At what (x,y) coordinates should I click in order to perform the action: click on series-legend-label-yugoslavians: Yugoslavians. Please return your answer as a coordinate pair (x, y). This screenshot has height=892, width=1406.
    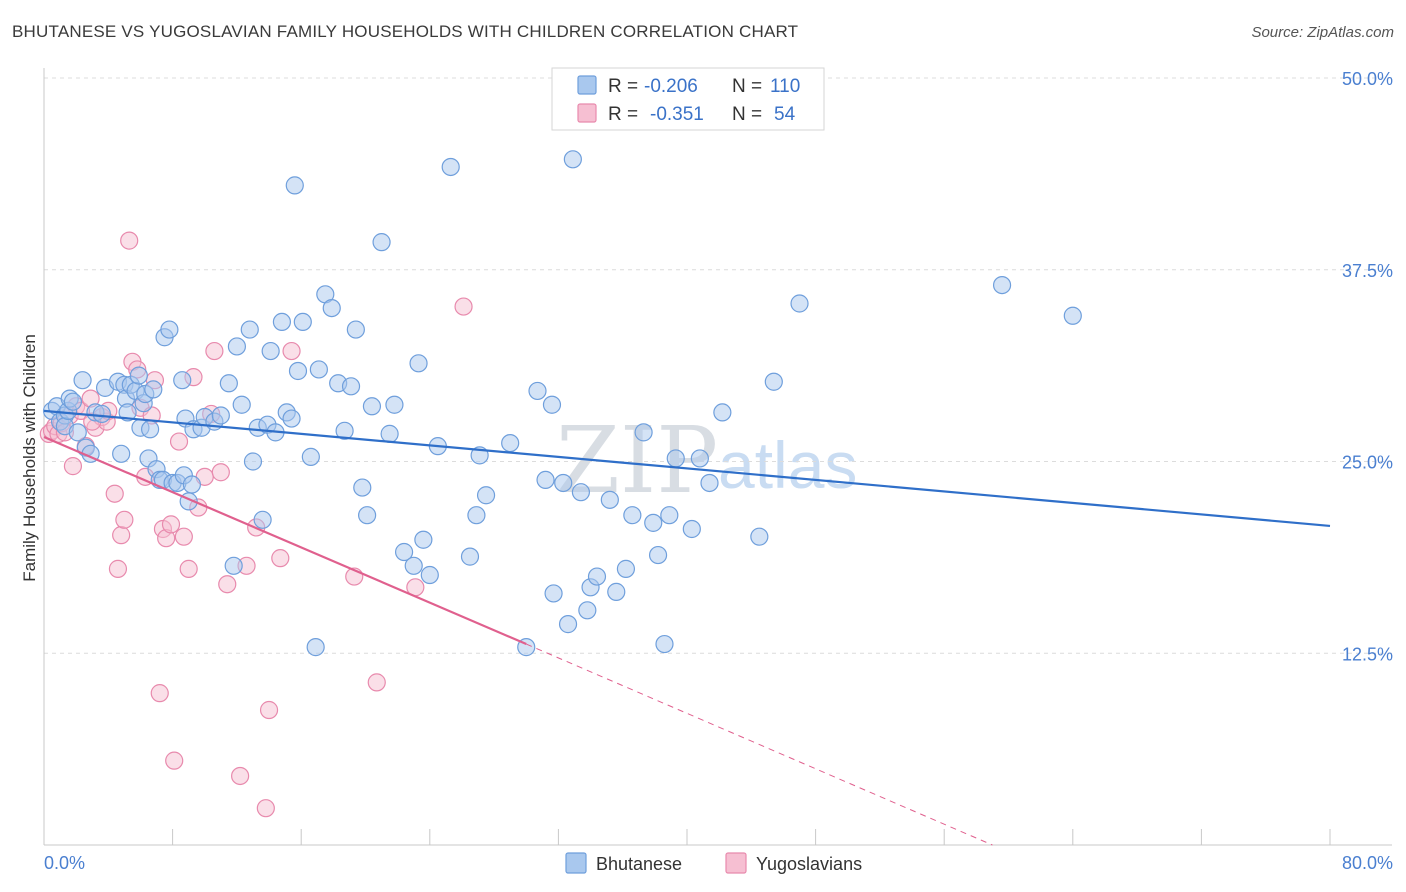
    Looking at the image, I should click on (809, 864).